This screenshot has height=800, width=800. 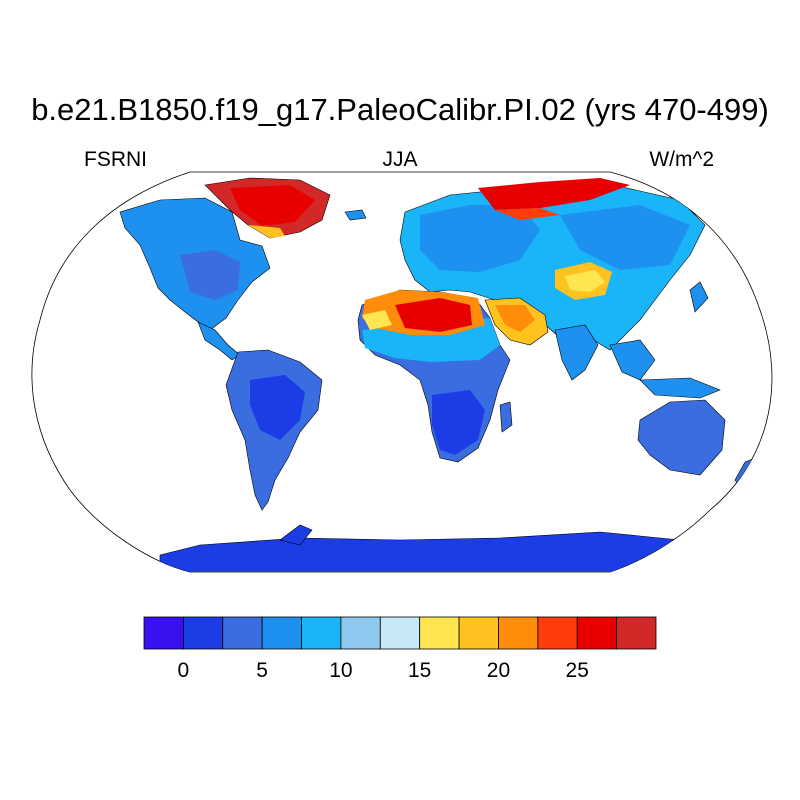 What do you see at coordinates (277, 407) in the screenshot?
I see `region-amazon` at bounding box center [277, 407].